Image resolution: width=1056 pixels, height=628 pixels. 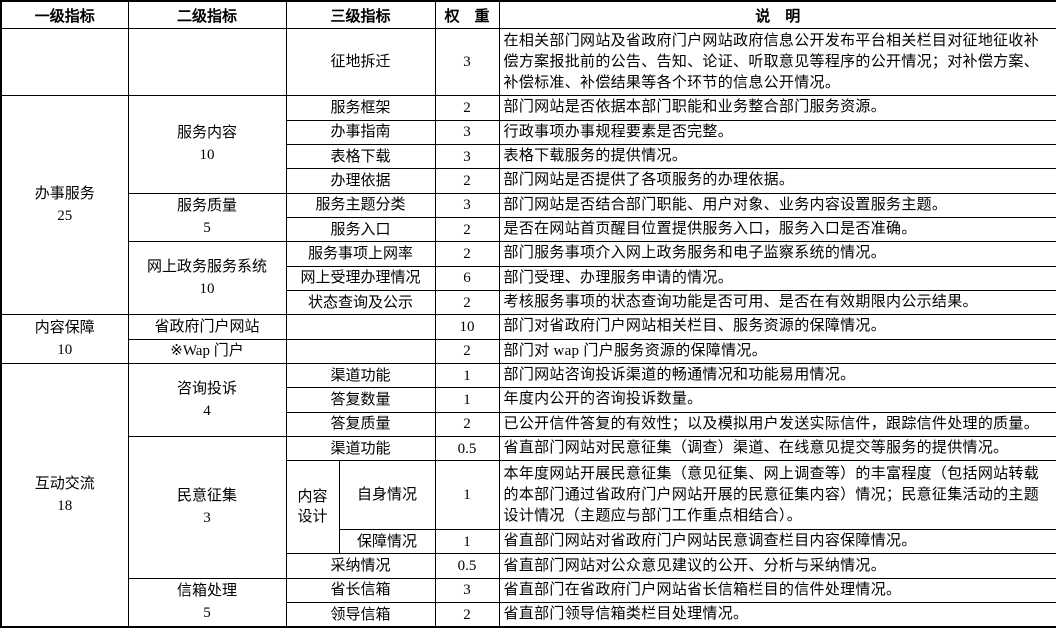 I want to click on description-cell: 是否在网站首页醒目位置提供服务入口，服务入口是否准确。, so click(x=777, y=229).